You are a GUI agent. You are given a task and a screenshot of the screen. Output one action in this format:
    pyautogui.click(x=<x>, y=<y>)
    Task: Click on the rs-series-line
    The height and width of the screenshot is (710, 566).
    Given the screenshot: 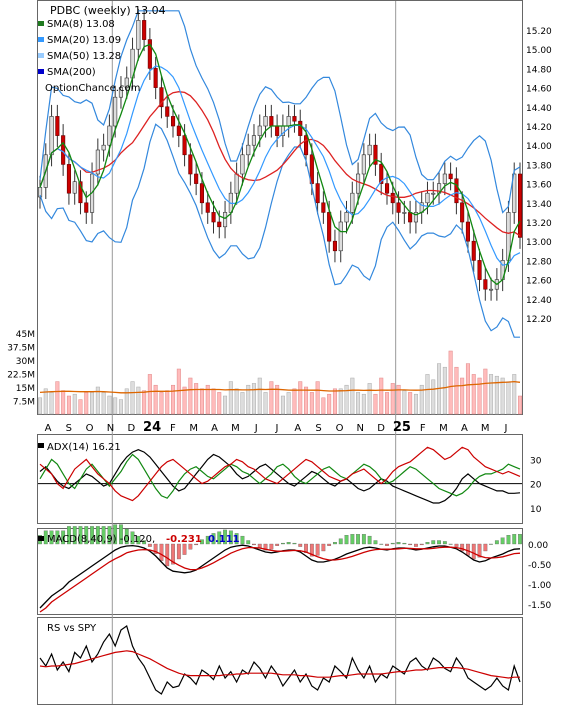 What is the action you would take?
    pyautogui.click(x=280, y=660)
    